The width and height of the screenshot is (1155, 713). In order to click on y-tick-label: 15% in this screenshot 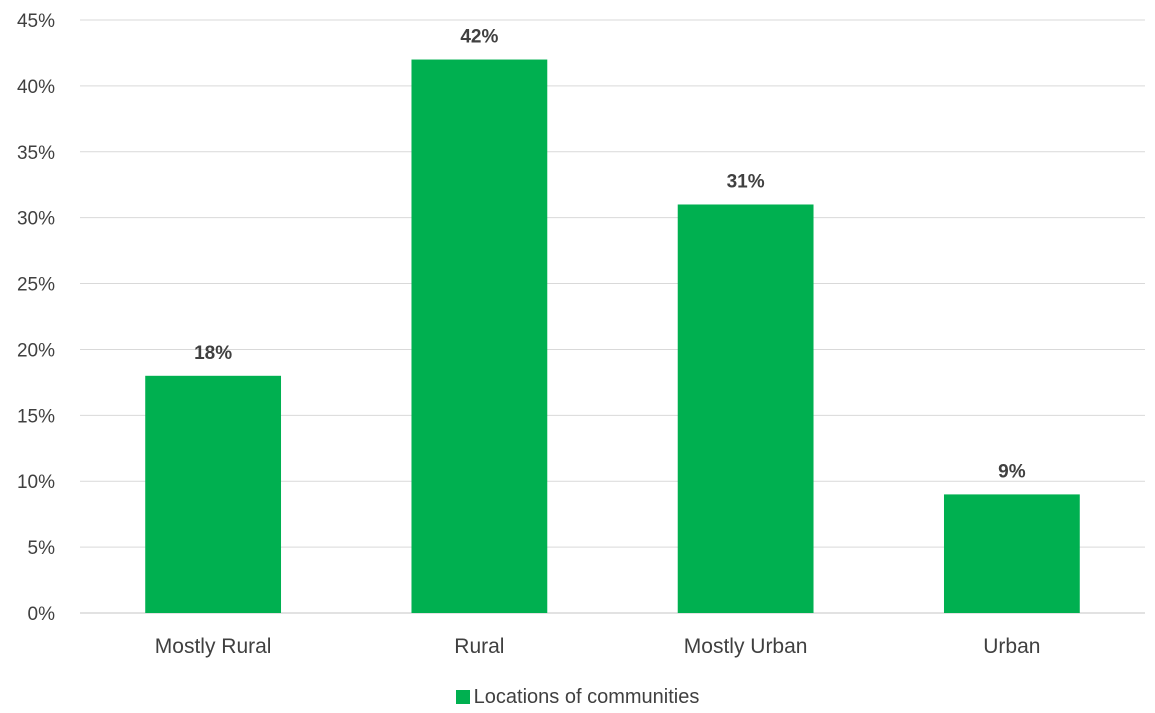, I will do `click(36, 416)`.